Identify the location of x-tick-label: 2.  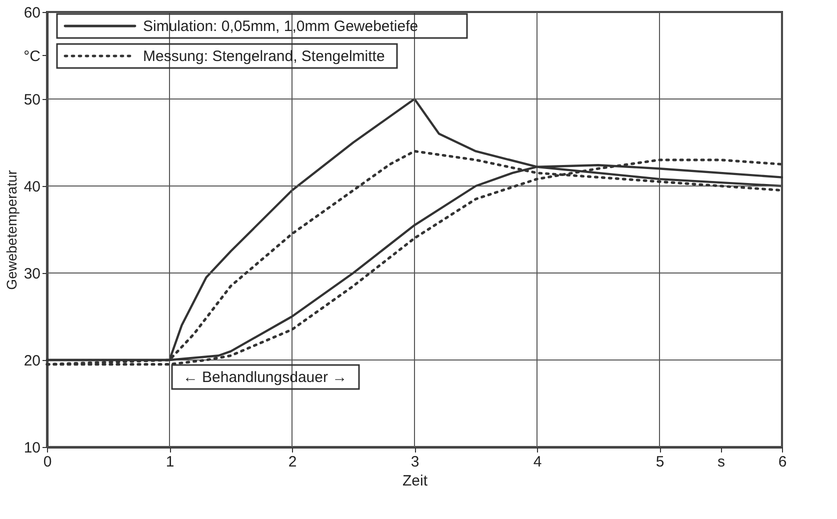
(292, 462).